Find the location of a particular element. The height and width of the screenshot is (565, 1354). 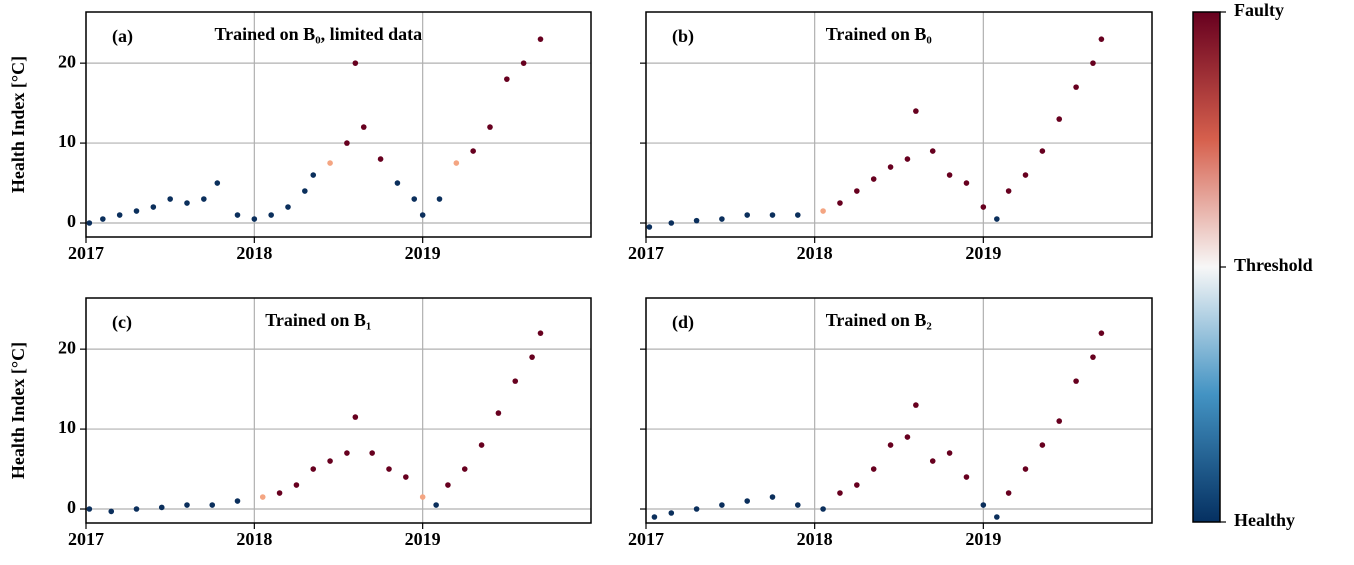

colorbar-label: Healthy is located at coordinates (1264, 520).